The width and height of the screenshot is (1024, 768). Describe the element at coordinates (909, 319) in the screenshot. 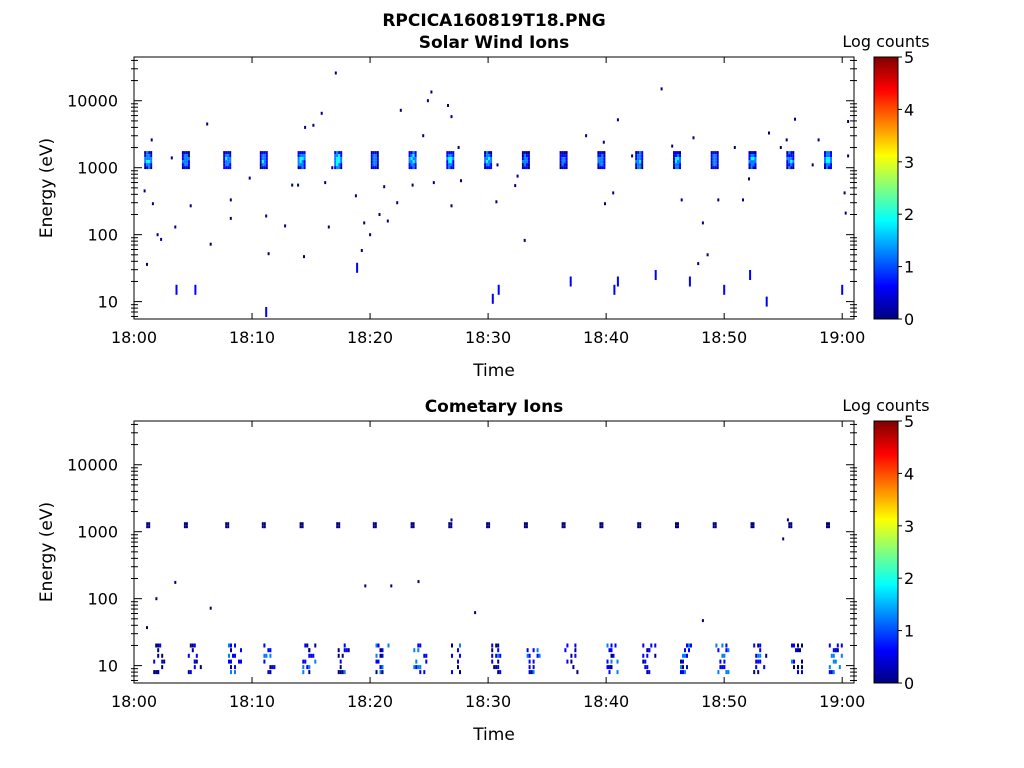

I see `colorbar-tick-label-0: 0` at that location.